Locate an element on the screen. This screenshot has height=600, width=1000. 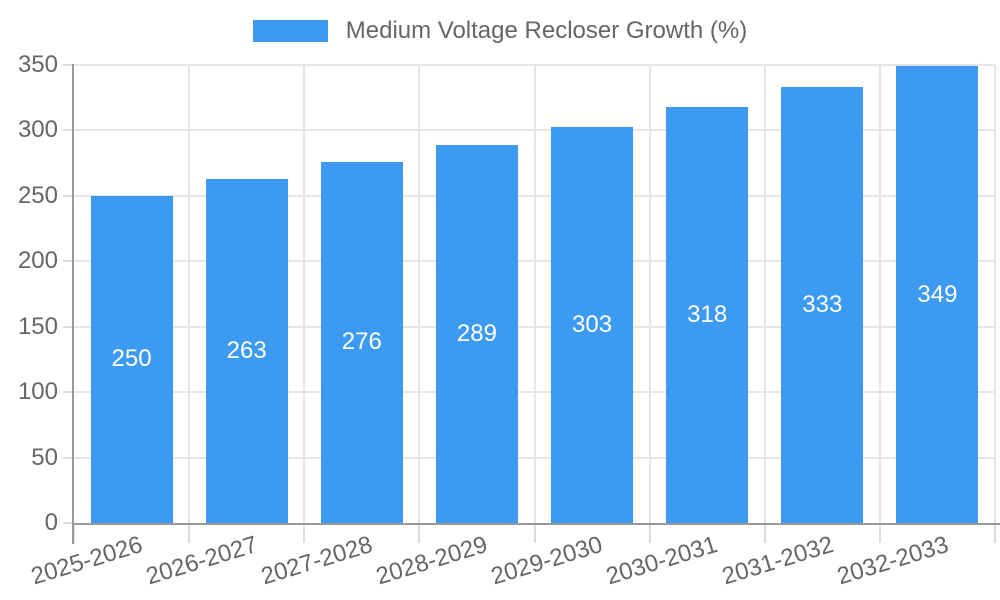
x-tick-label-text: 2032-2033 is located at coordinates (892, 561).